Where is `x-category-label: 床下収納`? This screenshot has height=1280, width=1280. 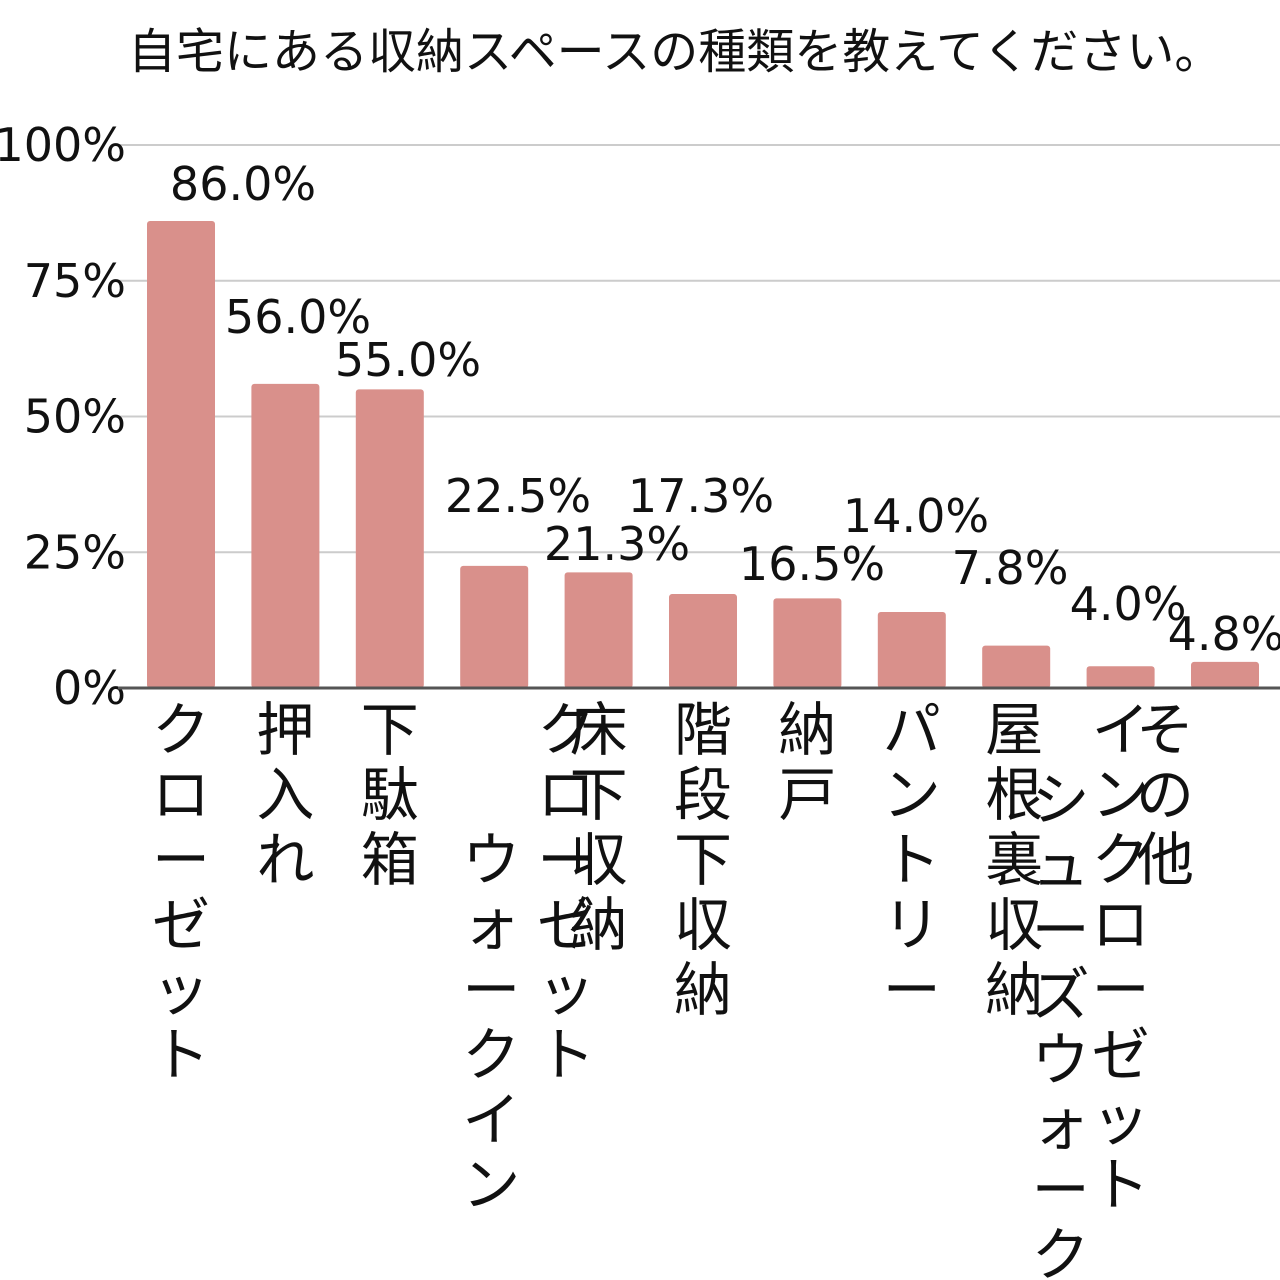 x-category-label: 床下収納 is located at coordinates (599, 827).